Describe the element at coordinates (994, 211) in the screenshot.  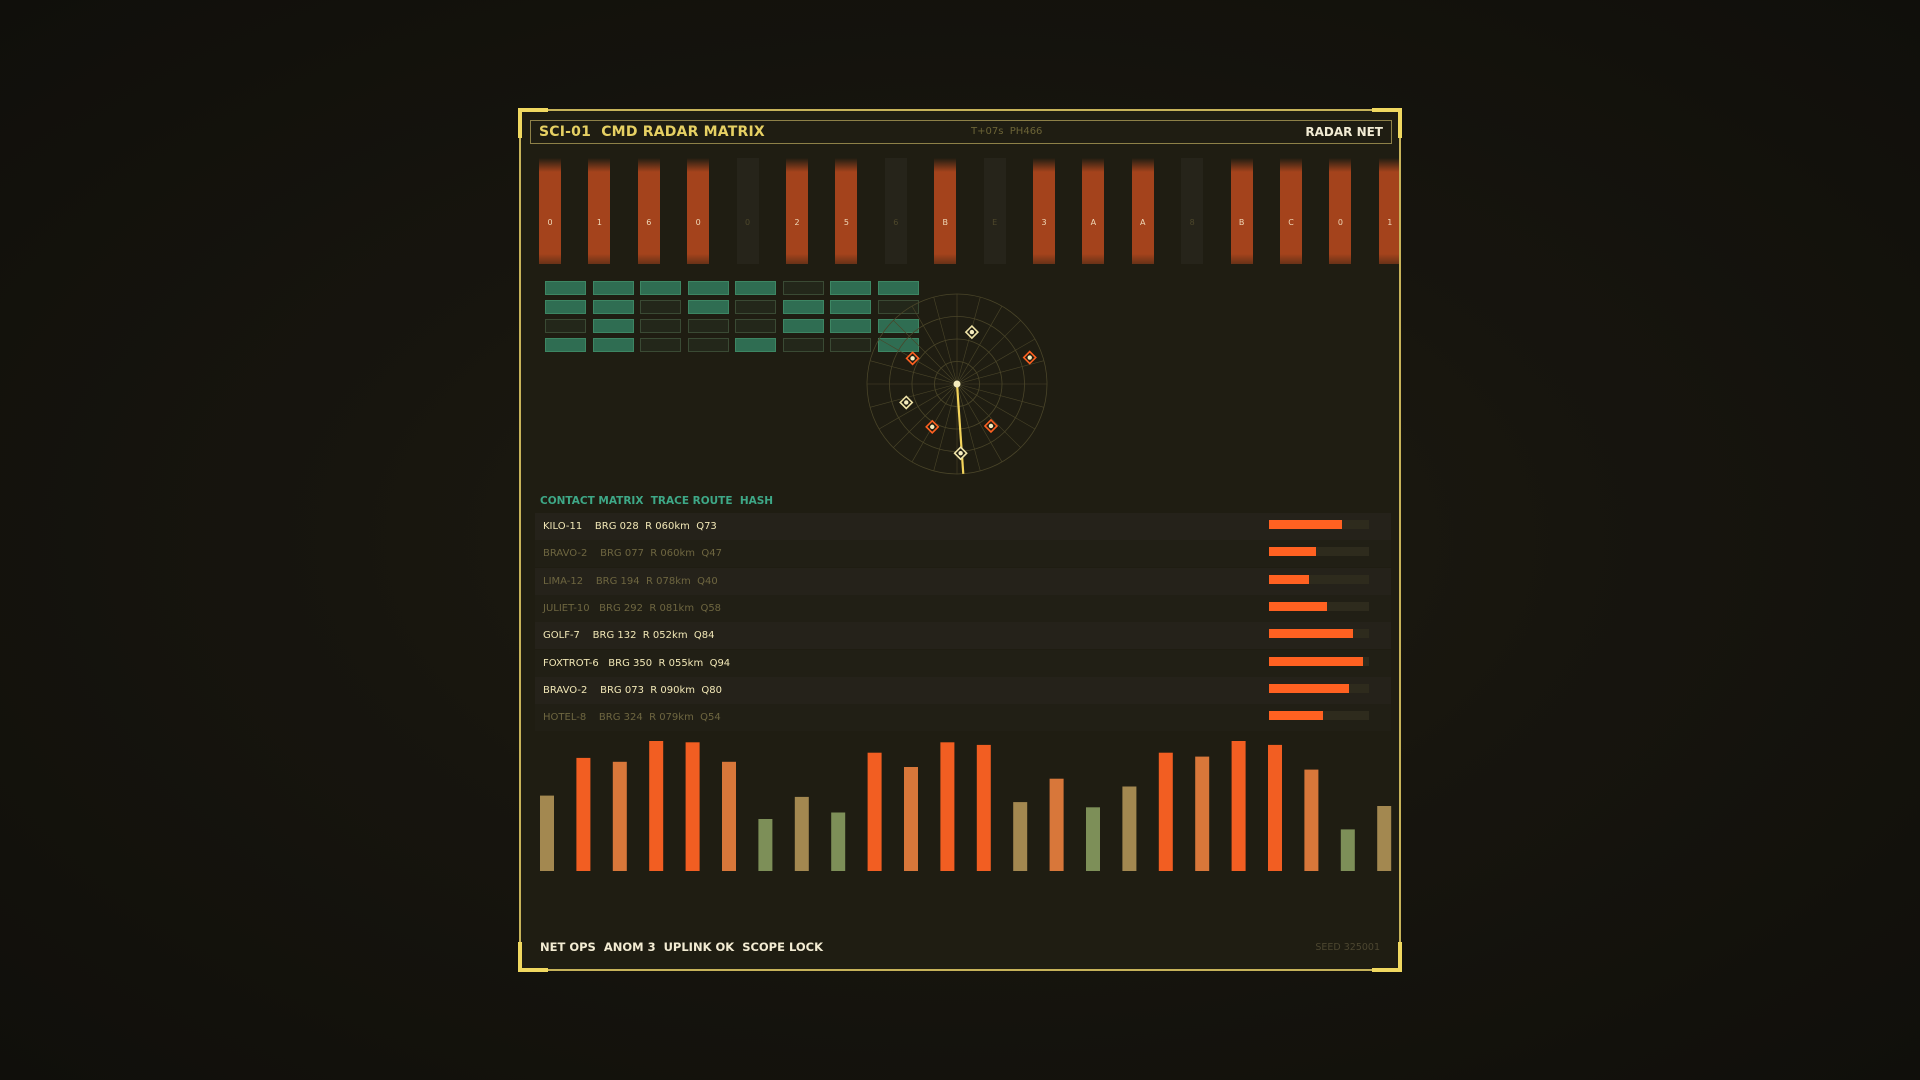
I see `hash-column: E` at that location.